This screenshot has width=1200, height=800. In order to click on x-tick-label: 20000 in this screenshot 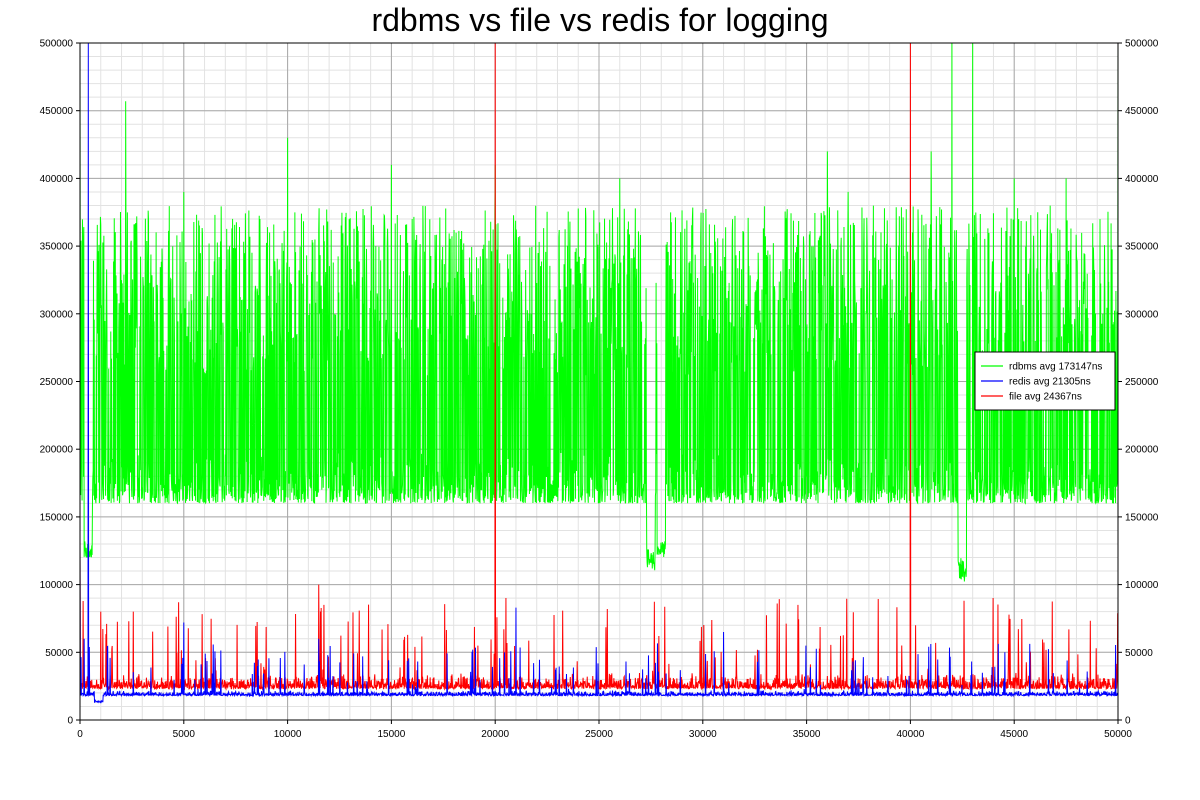, I will do `click(495, 734)`.